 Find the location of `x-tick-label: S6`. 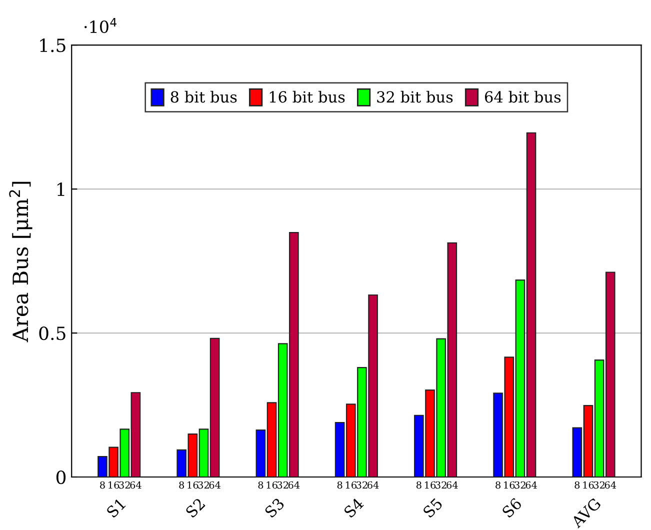

x-tick-label: S6 is located at coordinates (511, 507).